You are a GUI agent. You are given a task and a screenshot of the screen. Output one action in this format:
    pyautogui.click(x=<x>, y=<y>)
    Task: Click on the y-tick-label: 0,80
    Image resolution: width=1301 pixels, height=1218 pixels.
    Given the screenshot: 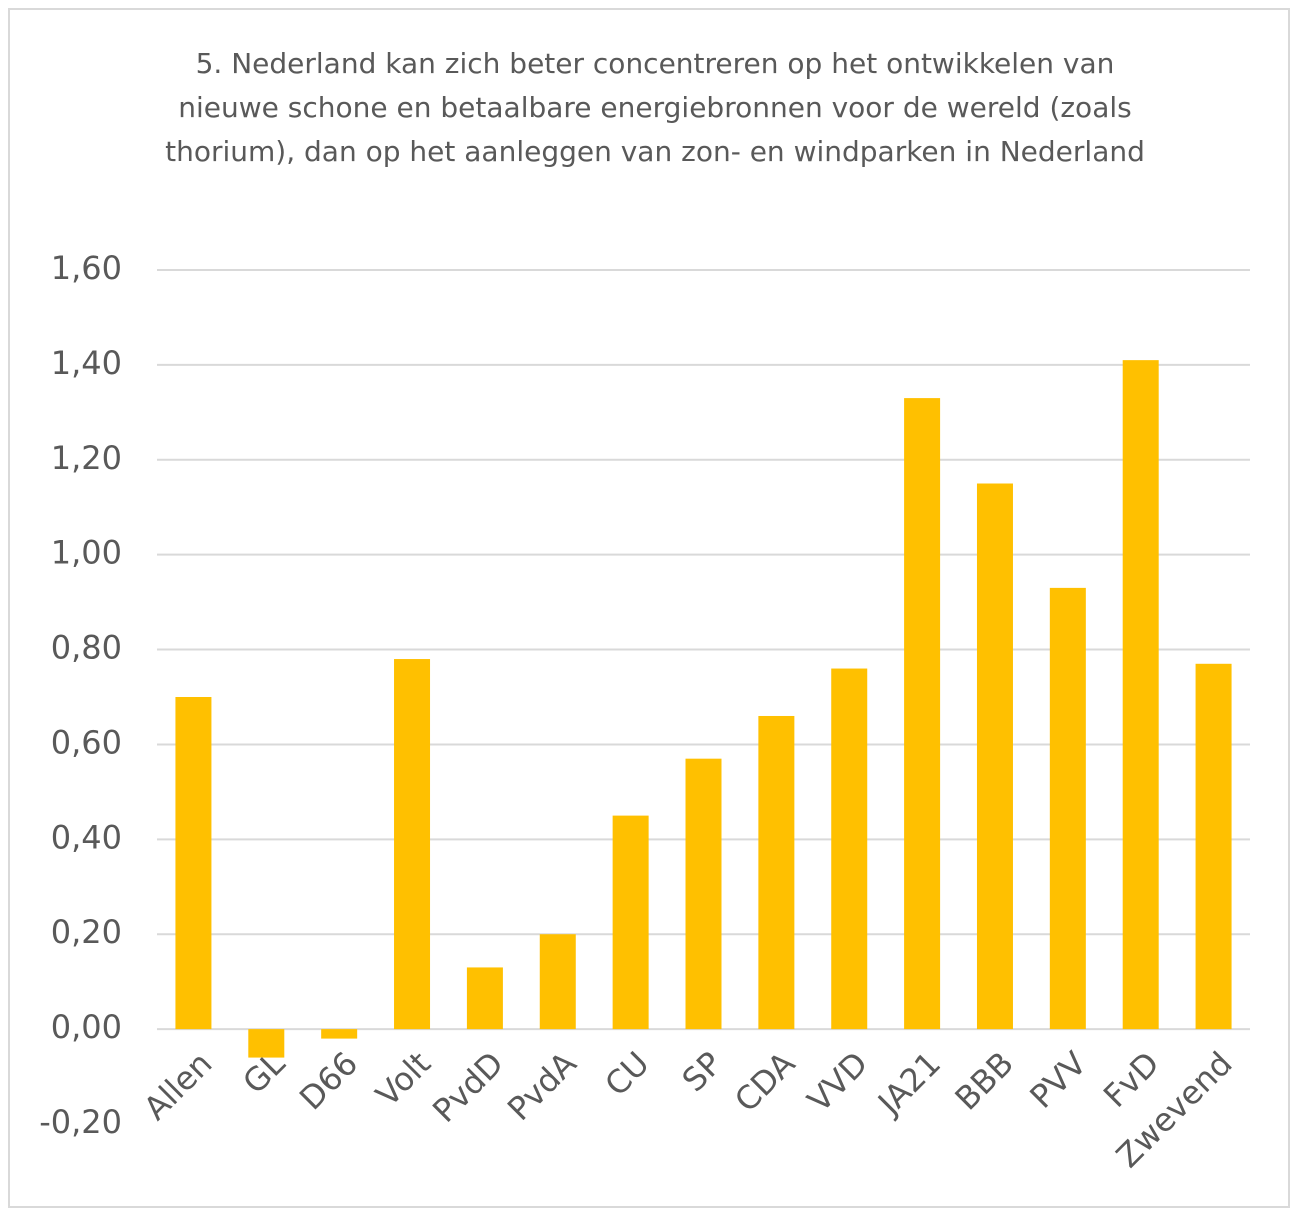 What is the action you would take?
    pyautogui.click(x=86, y=648)
    